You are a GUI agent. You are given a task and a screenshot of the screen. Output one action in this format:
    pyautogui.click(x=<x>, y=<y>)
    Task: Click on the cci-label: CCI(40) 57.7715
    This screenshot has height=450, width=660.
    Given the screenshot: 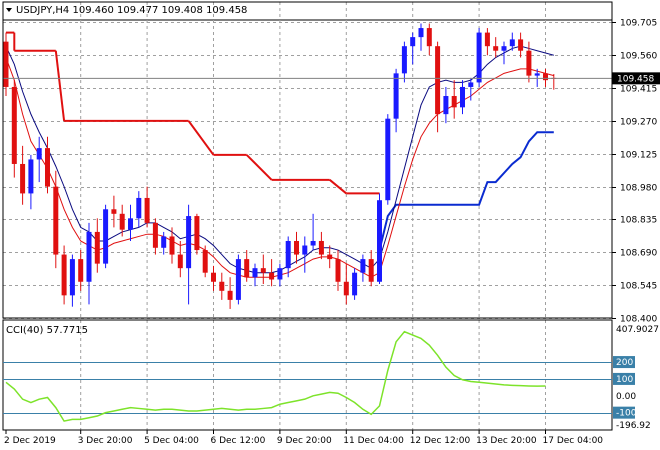 What is the action you would take?
    pyautogui.click(x=47, y=330)
    